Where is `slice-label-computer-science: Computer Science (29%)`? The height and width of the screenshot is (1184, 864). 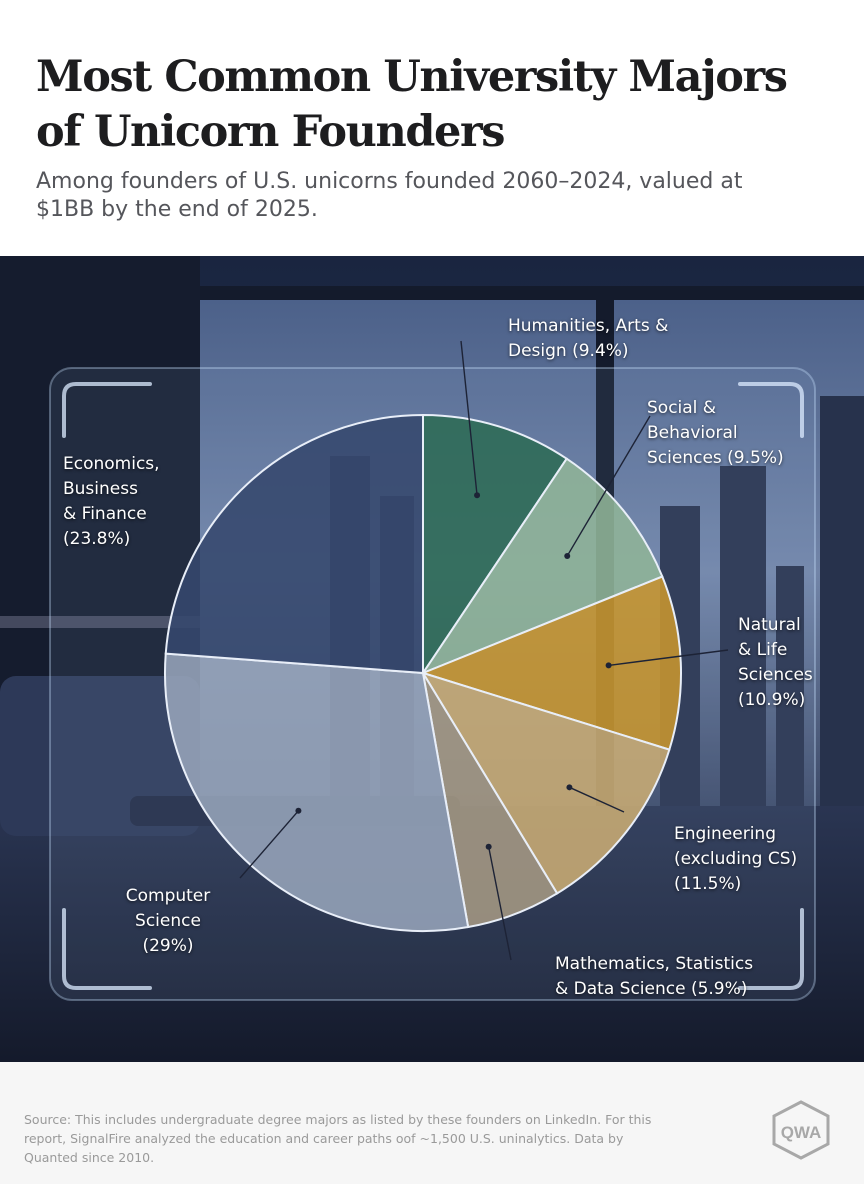
slice-label-computer-science: Computer Science (29%) is located at coordinates (168, 921).